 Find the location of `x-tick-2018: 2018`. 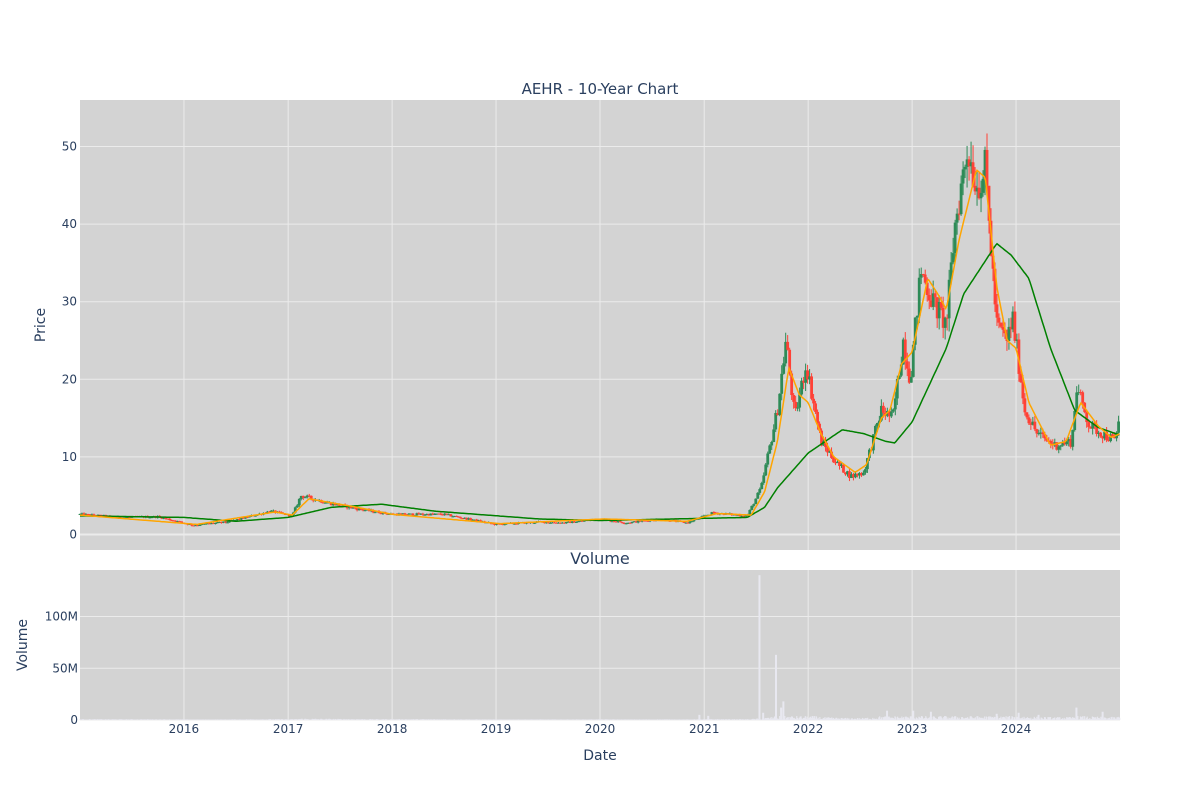

x-tick-2018: 2018 is located at coordinates (392, 729).